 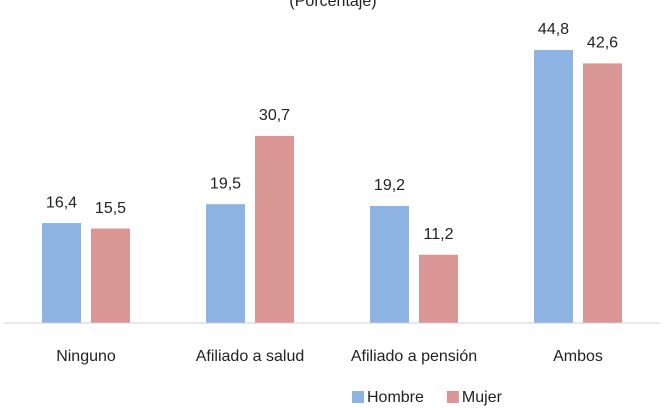 I want to click on x-tick-label: Ambos, so click(x=578, y=356).